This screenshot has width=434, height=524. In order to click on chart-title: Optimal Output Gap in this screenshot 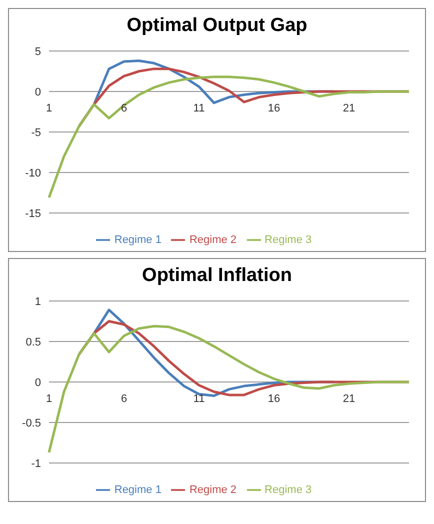, I will do `click(217, 26)`.